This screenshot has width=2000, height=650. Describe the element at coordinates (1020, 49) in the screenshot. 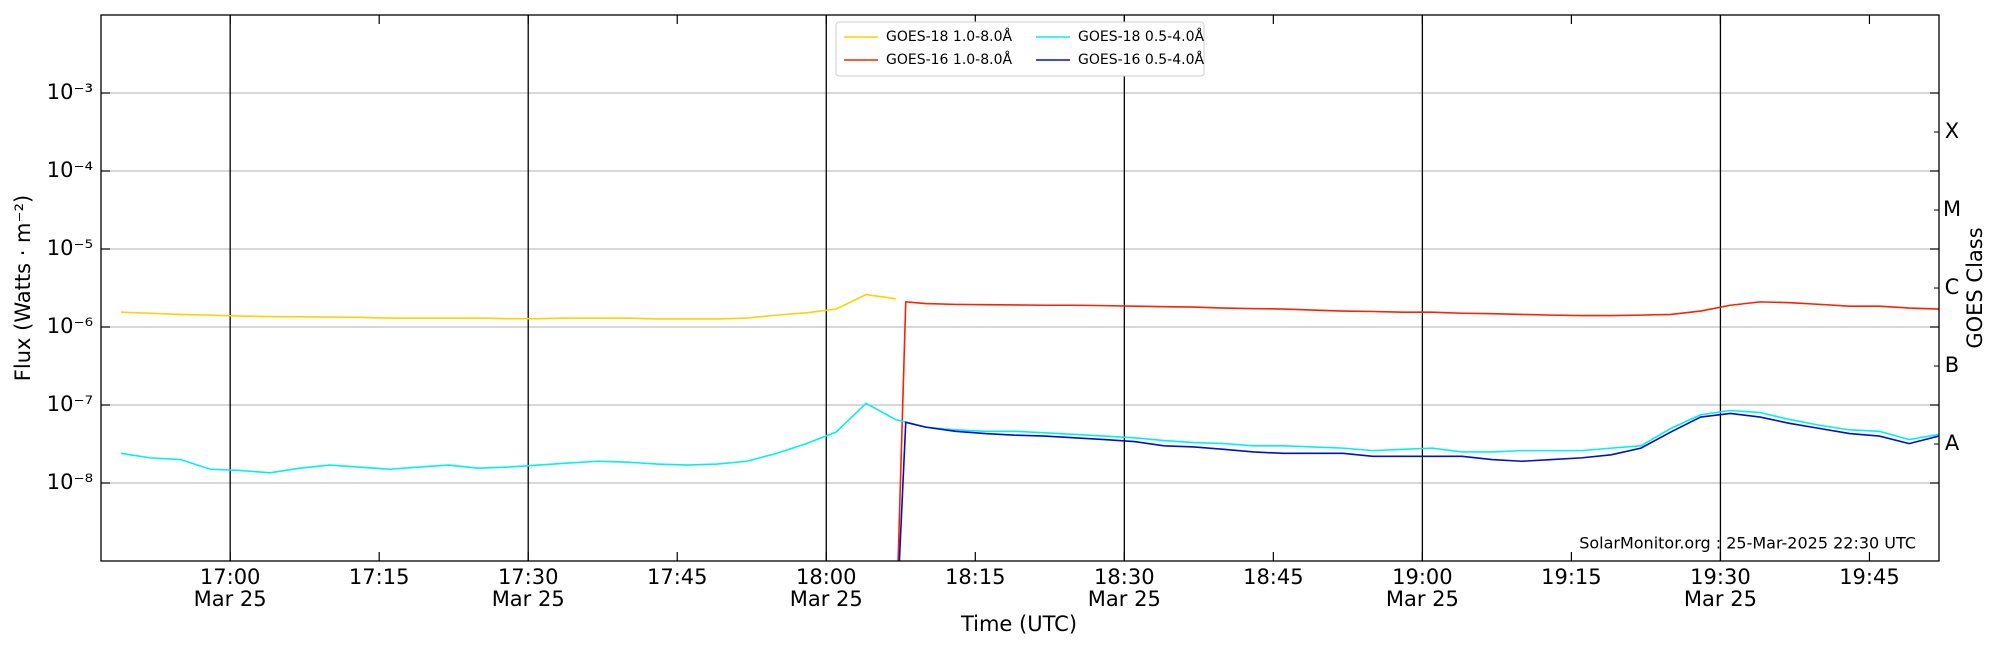

I see `legend-box` at that location.